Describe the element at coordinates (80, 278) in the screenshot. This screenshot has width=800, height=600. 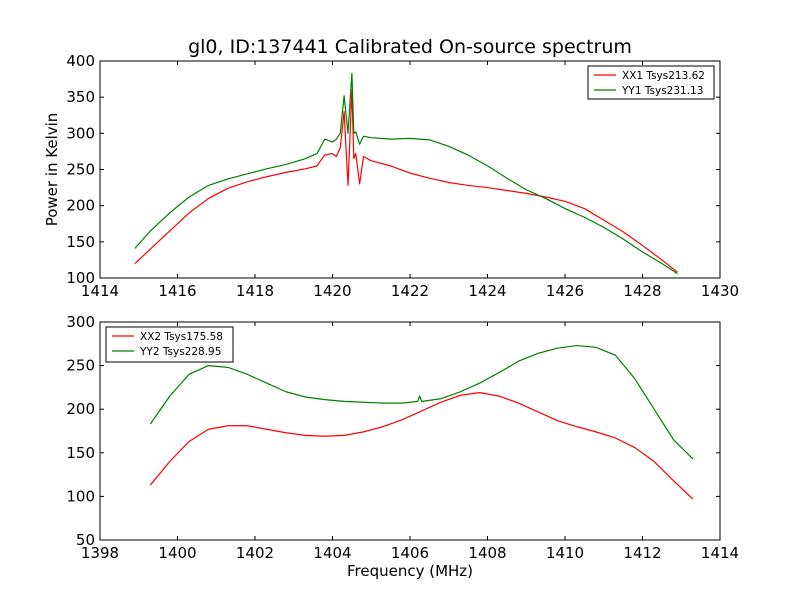
I see `y-tick-label-0-0: 100` at that location.